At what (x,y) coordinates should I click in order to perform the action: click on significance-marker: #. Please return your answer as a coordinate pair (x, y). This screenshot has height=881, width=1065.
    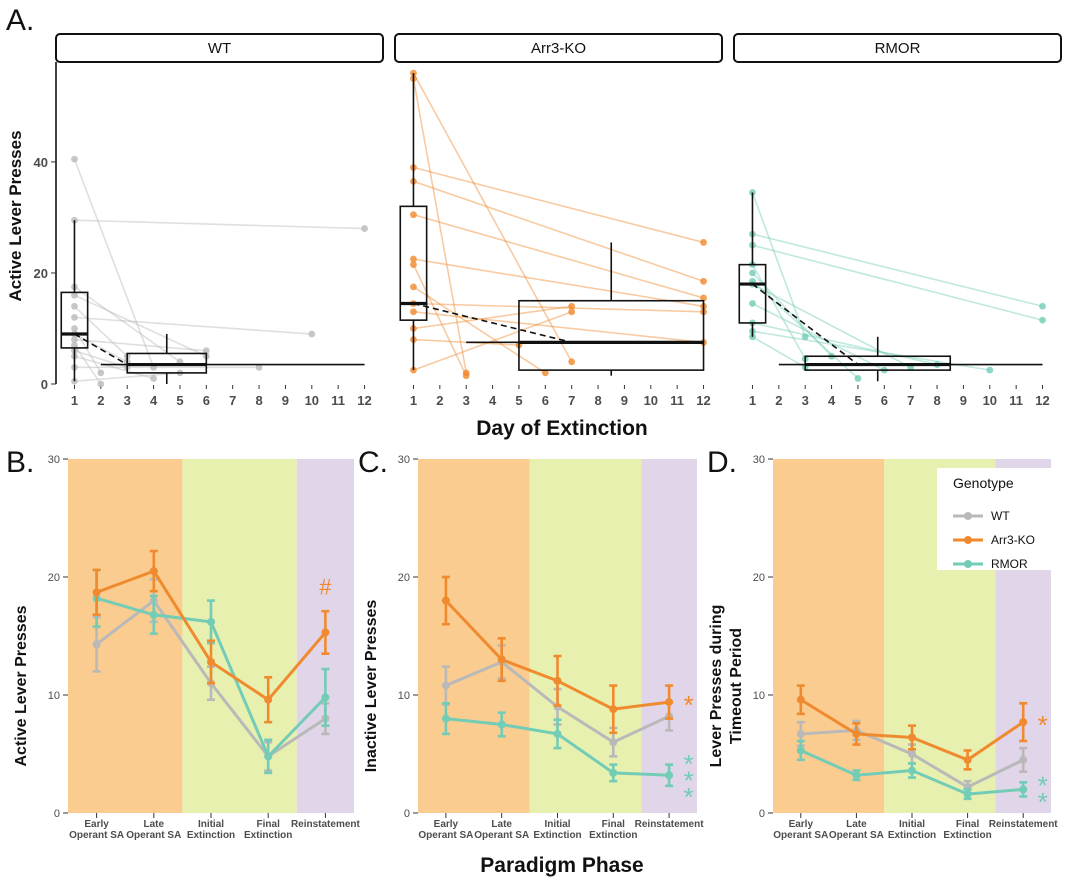
    Looking at the image, I should click on (325, 587).